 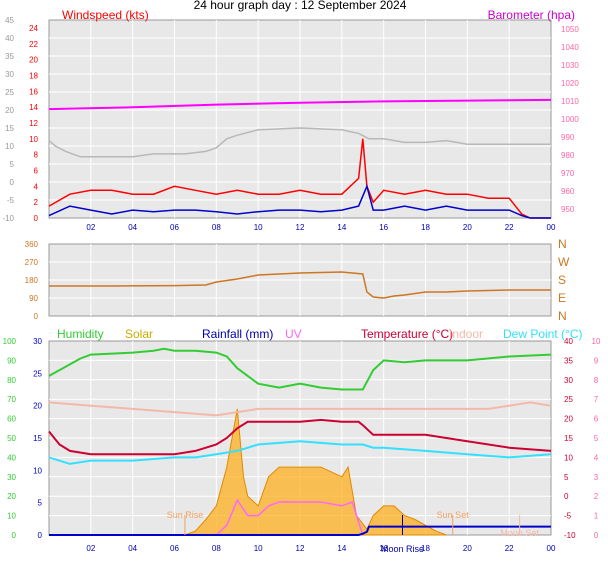 I want to click on temperature-tick: 30, so click(x=568, y=380).